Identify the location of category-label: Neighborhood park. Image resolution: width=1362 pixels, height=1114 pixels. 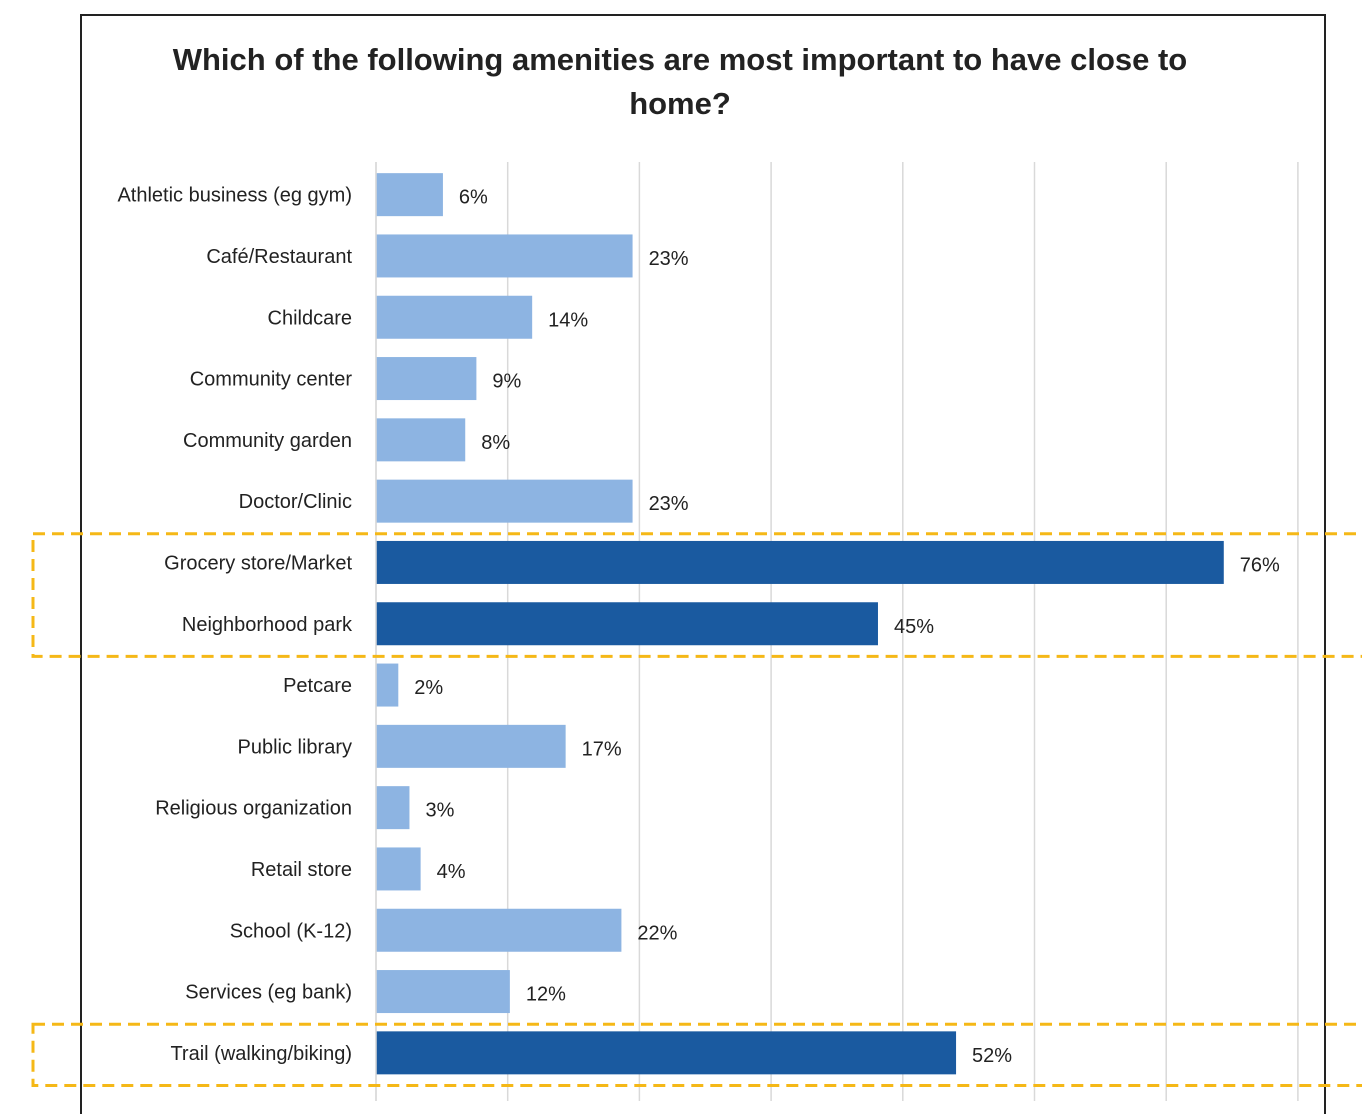
(267, 625).